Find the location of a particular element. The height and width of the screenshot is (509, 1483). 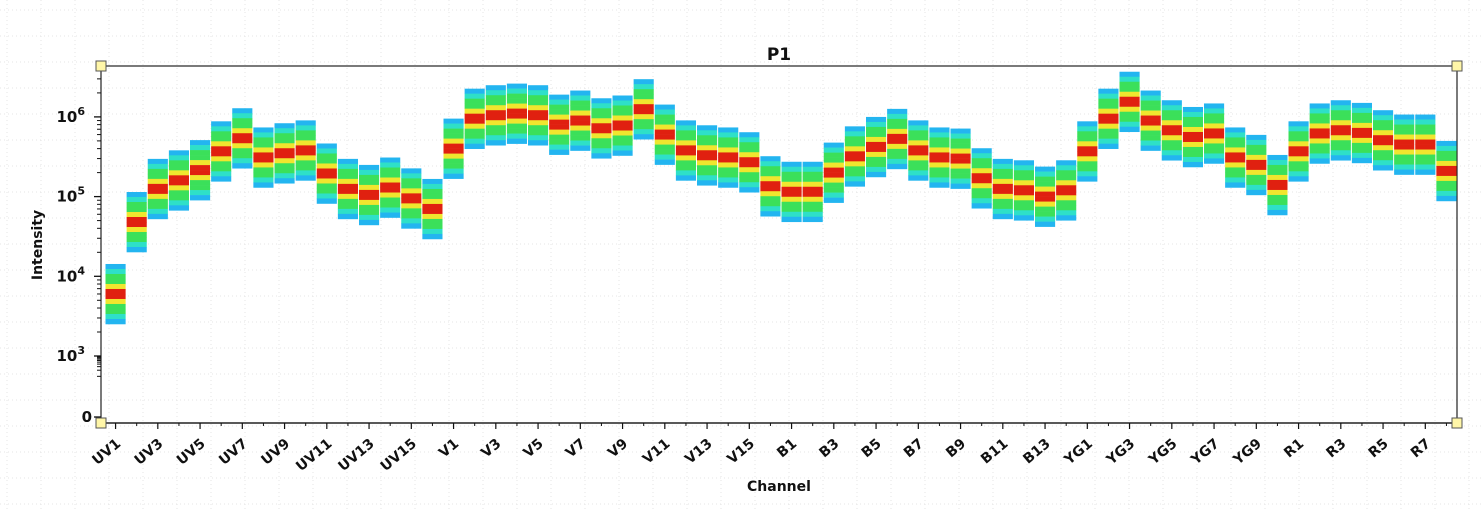

channel-bar-b1 is located at coordinates (791, 192).